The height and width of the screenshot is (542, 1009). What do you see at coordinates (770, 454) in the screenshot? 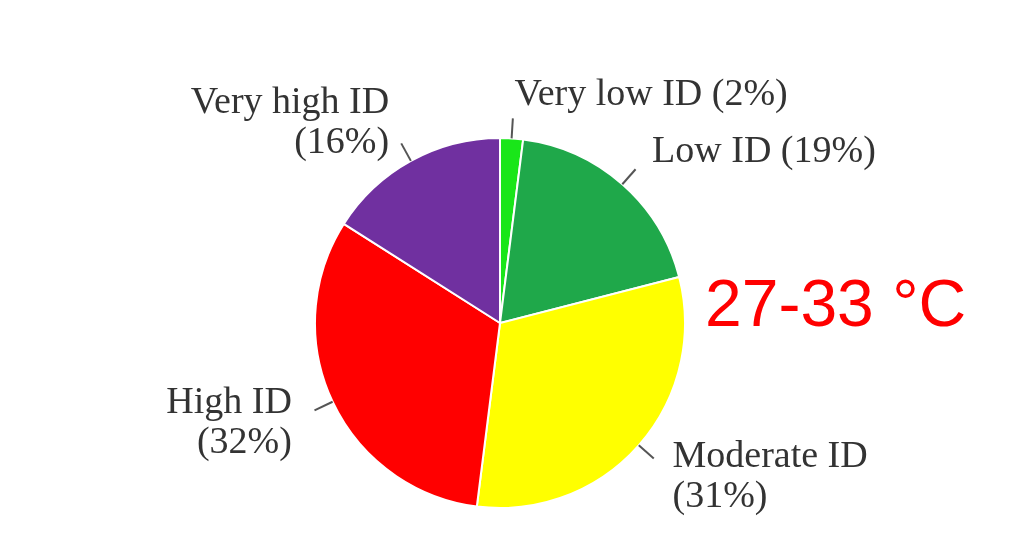
I see `slice-label: Moderate ID` at bounding box center [770, 454].